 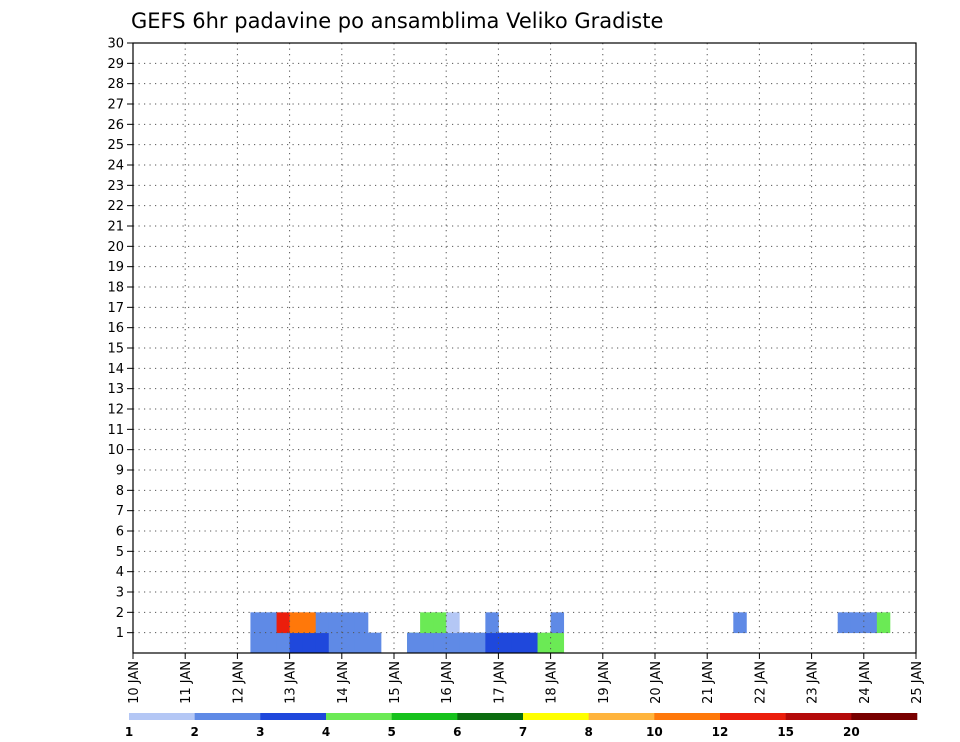 What do you see at coordinates (120, 593) in the screenshot?
I see `y-tick-label: 3` at bounding box center [120, 593].